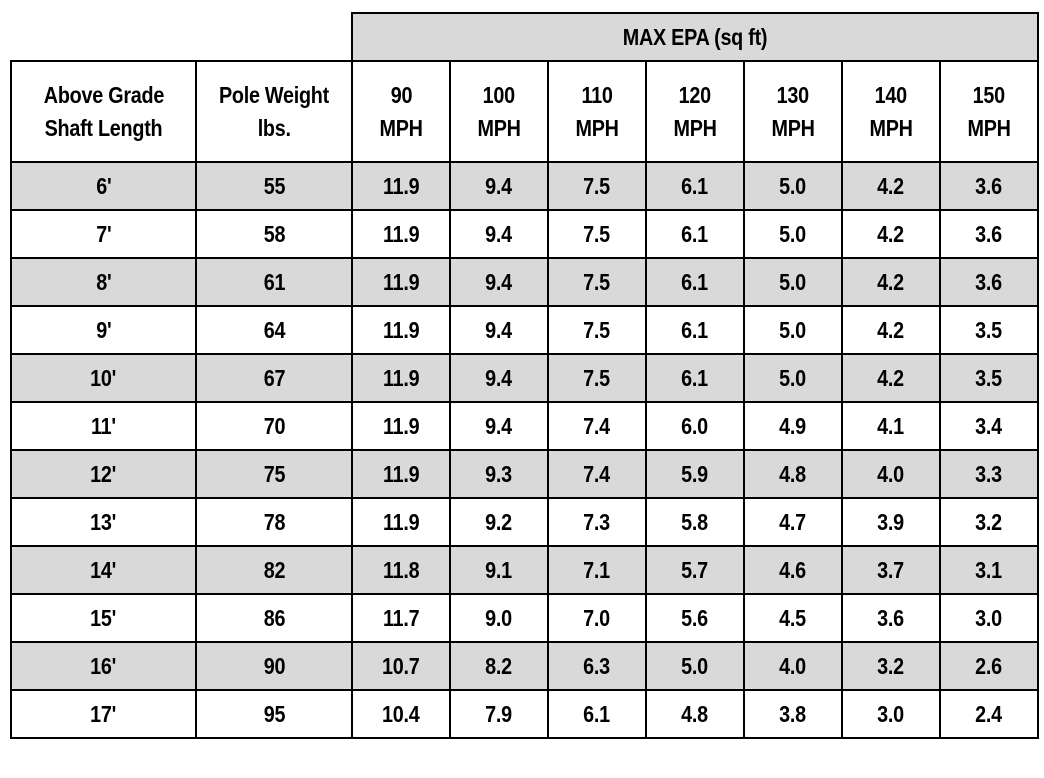 Image resolution: width=1044 pixels, height=778 pixels. Describe the element at coordinates (524, 474) in the screenshot. I see `data-row: 12' 75 11.9 9.3 7.4 5.9 4.8 4.0 3.3` at that location.